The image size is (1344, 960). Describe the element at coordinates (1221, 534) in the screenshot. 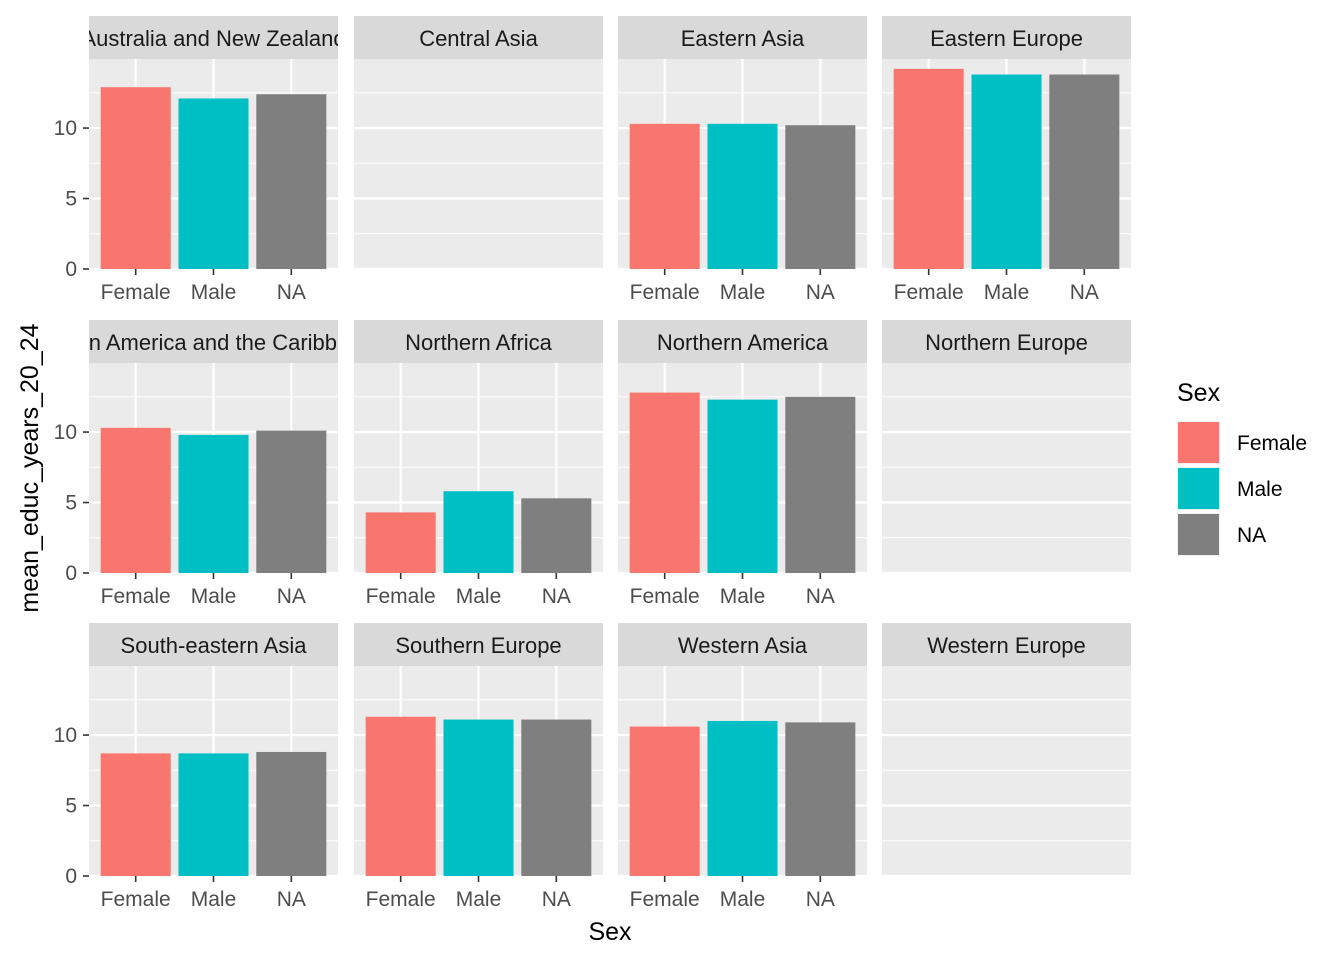

I see `legend-entry: NA` at that location.